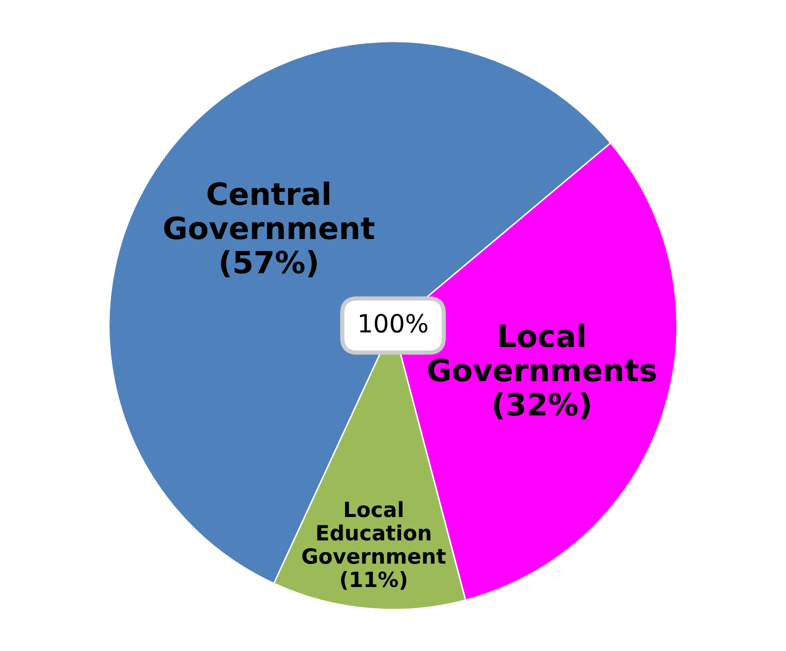 The image size is (786, 651). I want to click on slice-label: Local Education Government, so click(374, 532).